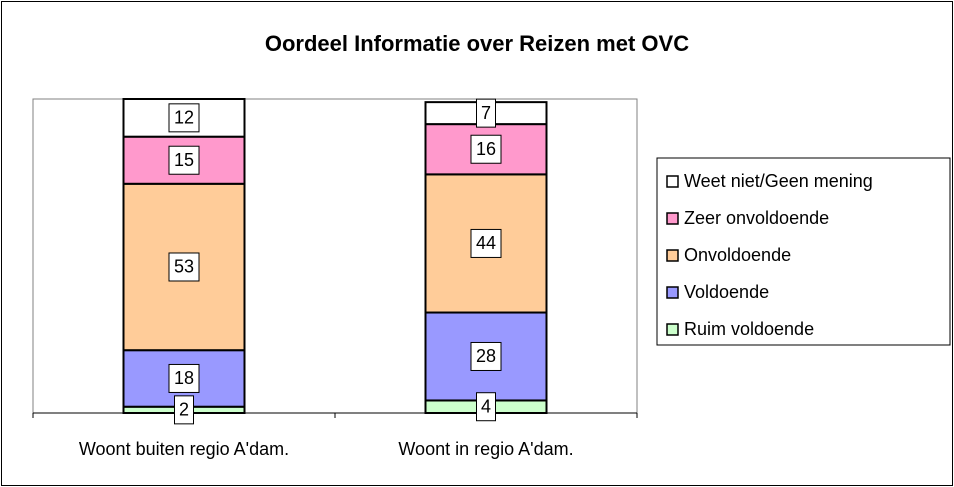 The width and height of the screenshot is (954, 487). I want to click on data-label: 4, so click(486, 406).